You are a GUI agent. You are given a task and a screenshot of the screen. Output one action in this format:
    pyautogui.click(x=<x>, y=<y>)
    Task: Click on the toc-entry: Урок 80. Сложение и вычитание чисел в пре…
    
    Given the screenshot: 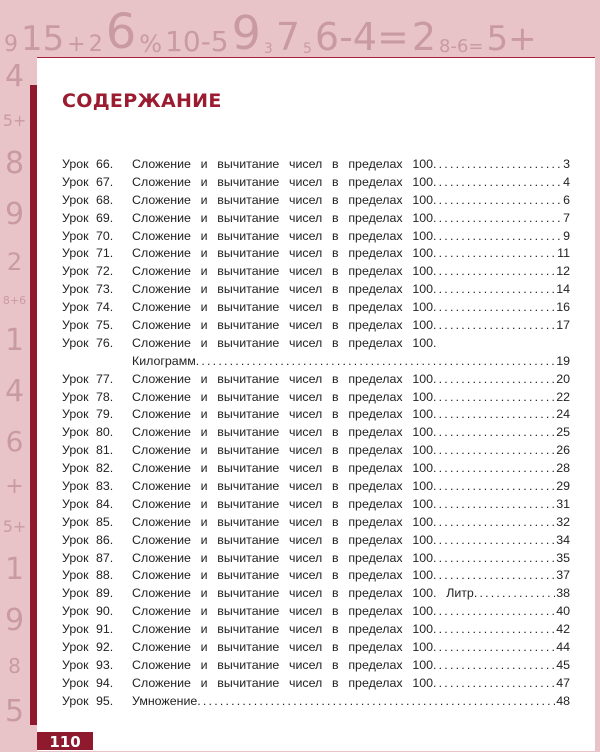 What is the action you would take?
    pyautogui.click(x=316, y=433)
    